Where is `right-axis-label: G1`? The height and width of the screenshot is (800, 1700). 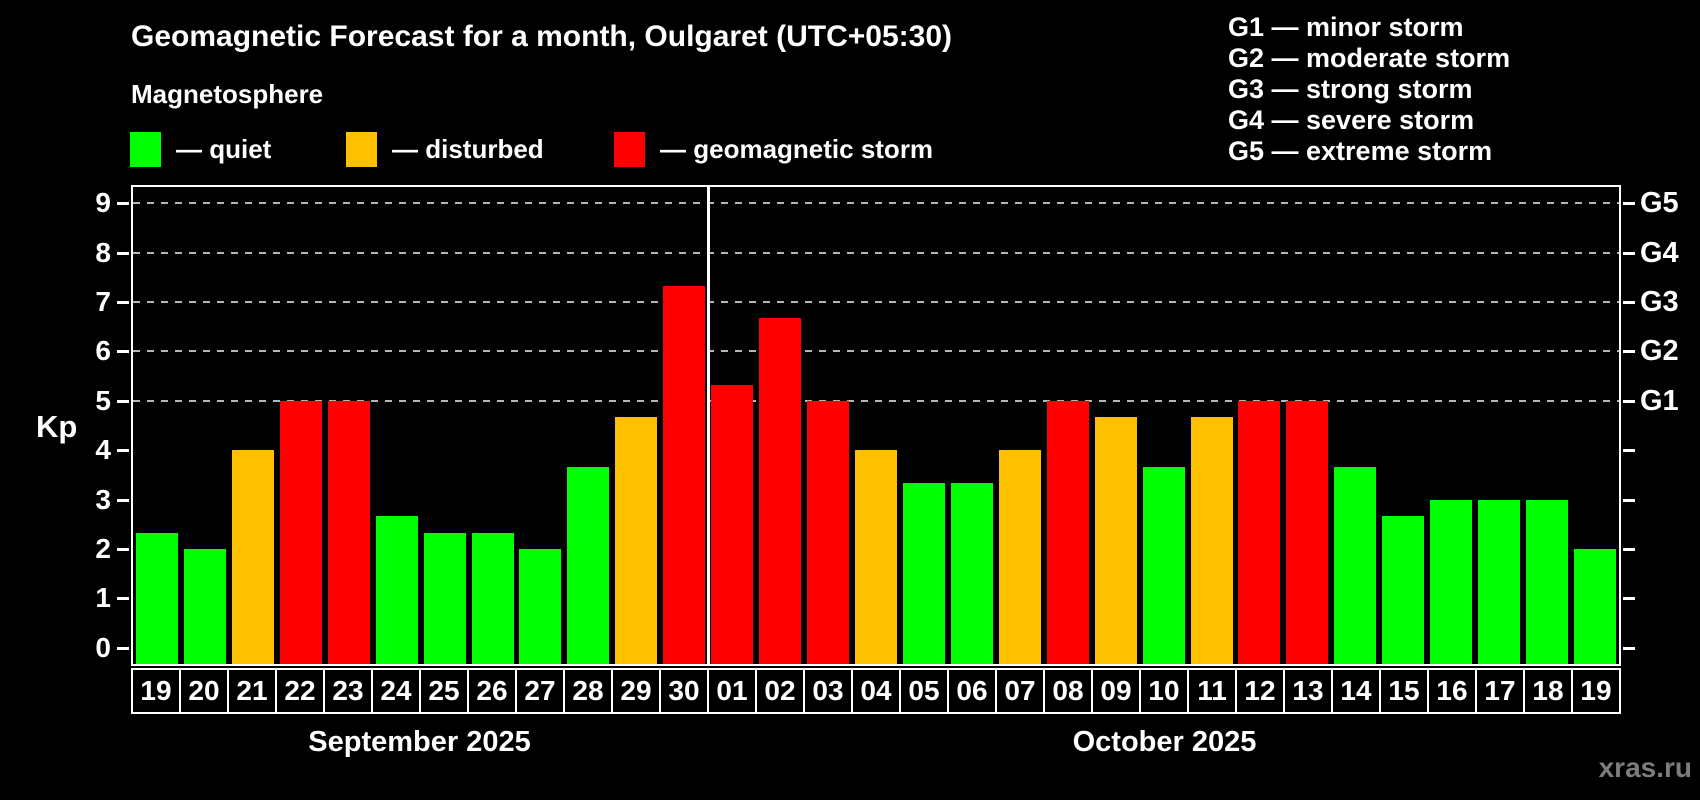
right-axis-label: G1 is located at coordinates (1659, 400).